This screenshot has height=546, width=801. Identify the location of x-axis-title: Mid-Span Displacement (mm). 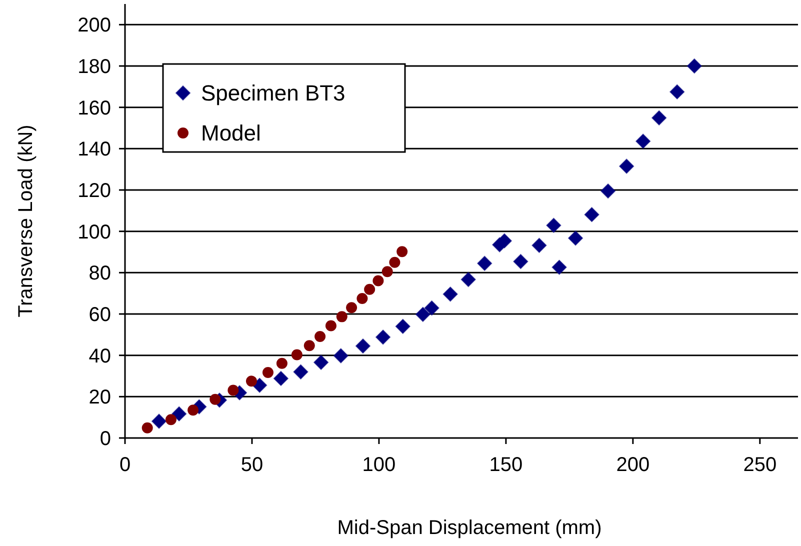
(469, 528).